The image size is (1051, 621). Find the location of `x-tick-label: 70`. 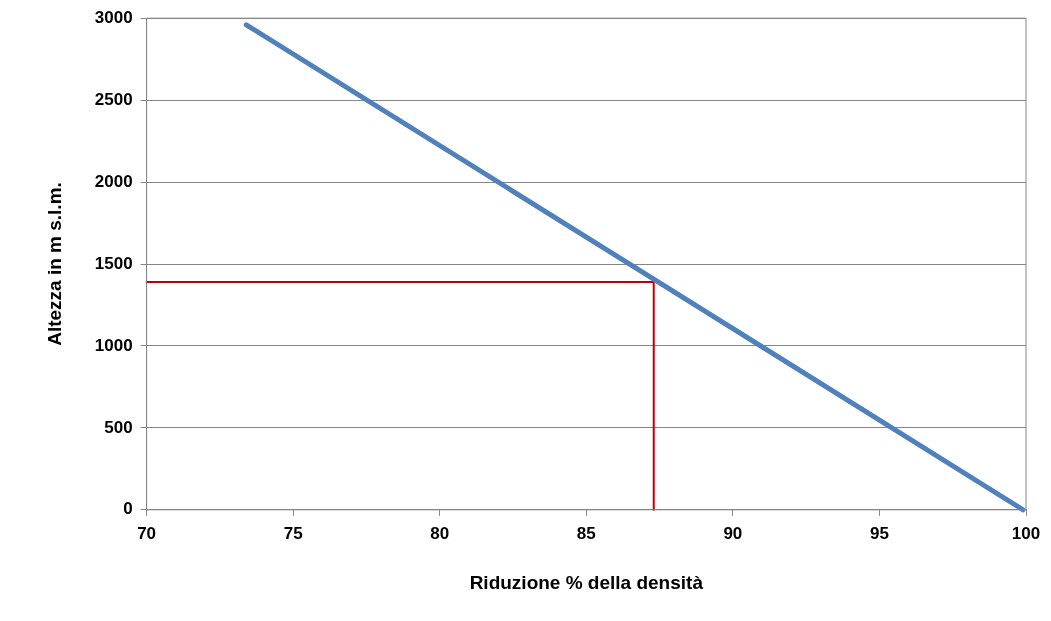

x-tick-label: 70 is located at coordinates (147, 533).